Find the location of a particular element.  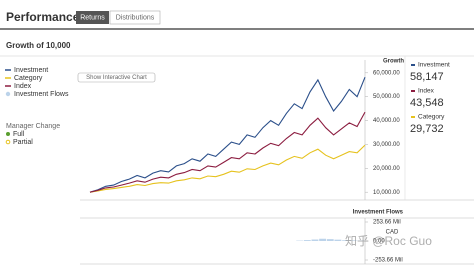

legend-label: Partial is located at coordinates (23, 142).